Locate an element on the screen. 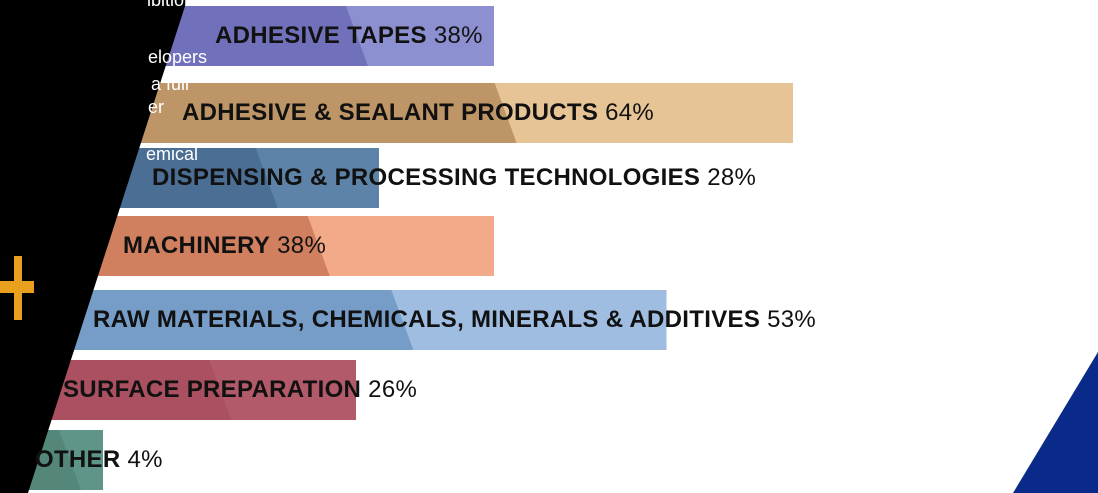 This screenshot has width=1098, height=493. value-label: 26% is located at coordinates (393, 389).